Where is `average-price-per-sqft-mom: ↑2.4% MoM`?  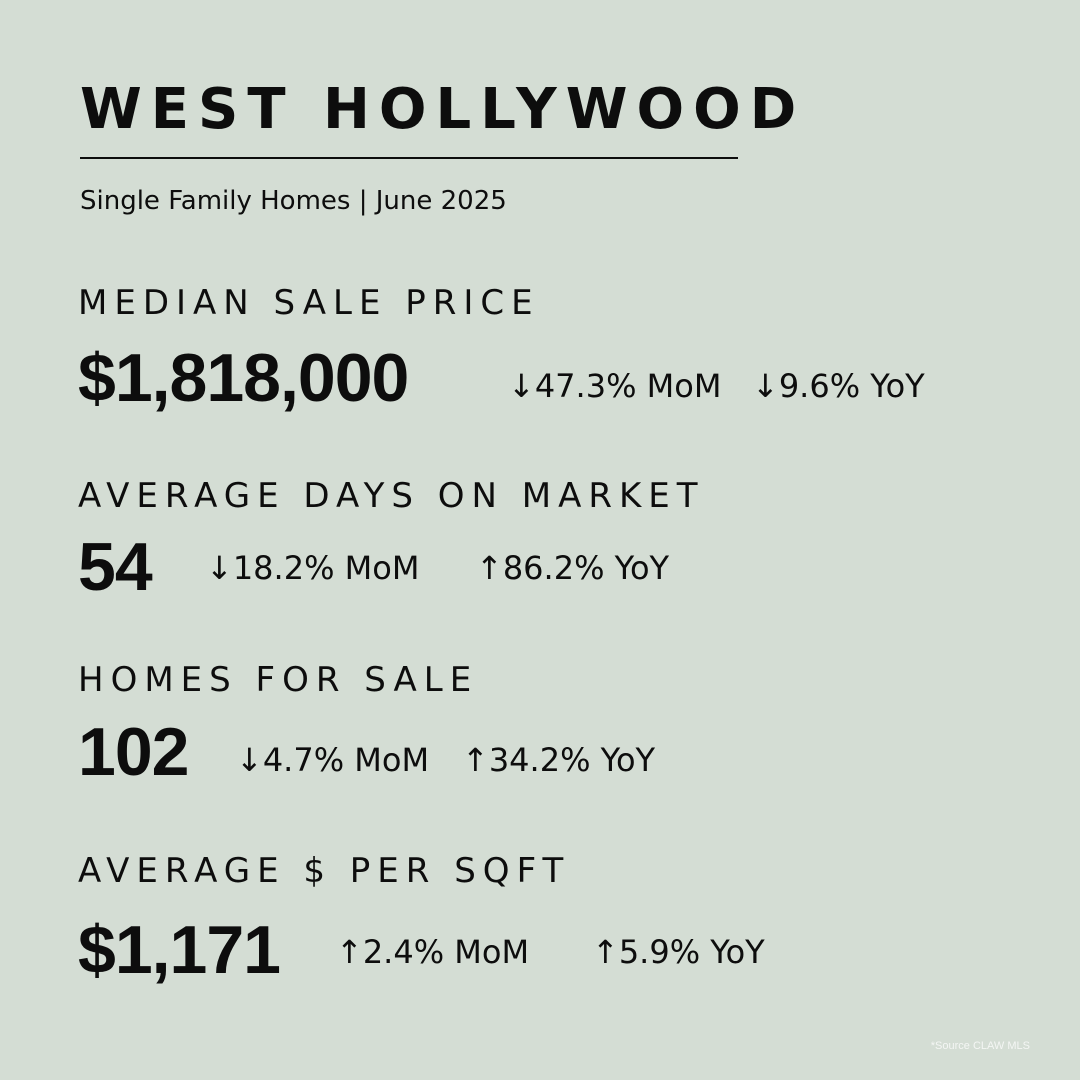
average-price-per-sqft-mom: ↑2.4% MoM is located at coordinates (433, 952).